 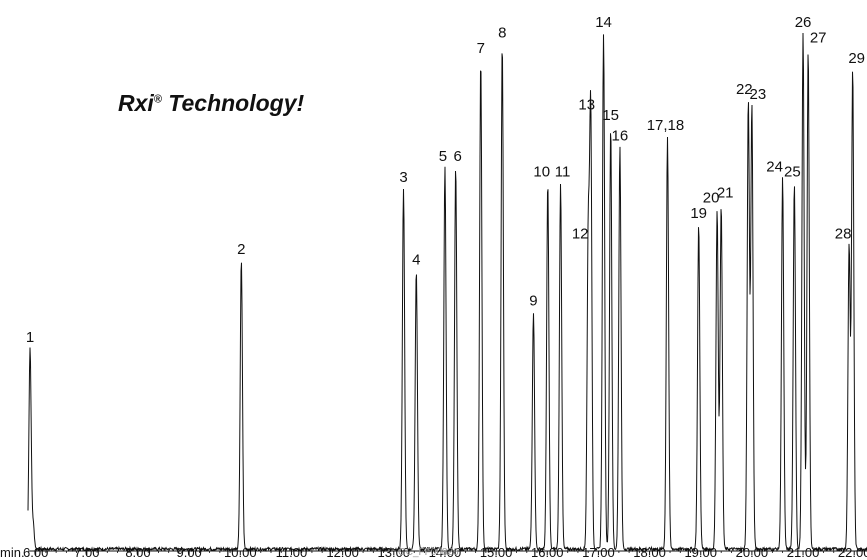 What do you see at coordinates (136, 103) in the screenshot?
I see `title-word-rxi: Rxi` at bounding box center [136, 103].